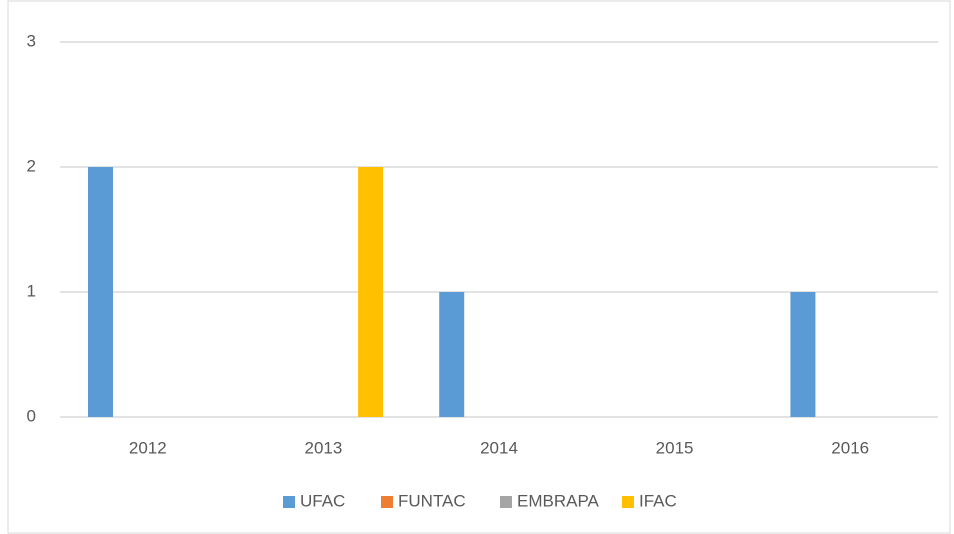 The width and height of the screenshot is (954, 534). I want to click on legend-label: IFAC, so click(658, 500).